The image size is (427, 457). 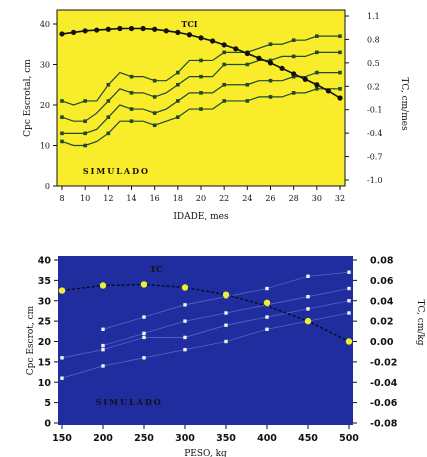 What do you see at coordinates (374, 110) in the screenshot?
I see `y2-tick-label: -0.1` at bounding box center [374, 110].